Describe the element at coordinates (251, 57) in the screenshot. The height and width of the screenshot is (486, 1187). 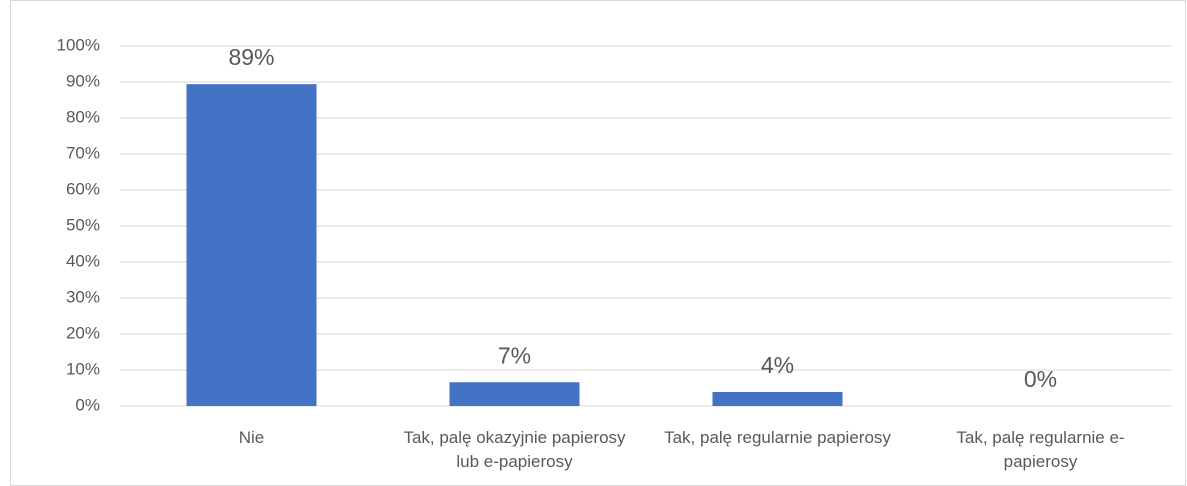
I see `data-label: 89%` at that location.